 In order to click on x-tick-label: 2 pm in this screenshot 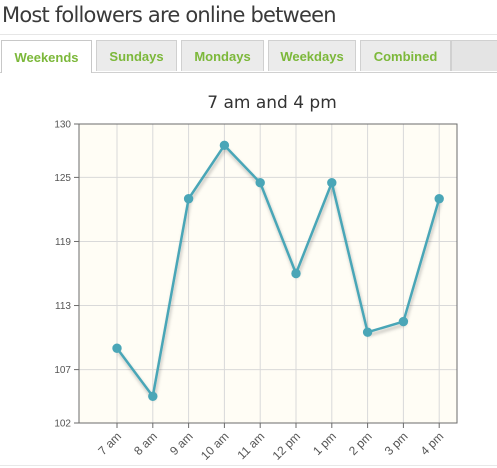, I will do `click(360, 443)`.